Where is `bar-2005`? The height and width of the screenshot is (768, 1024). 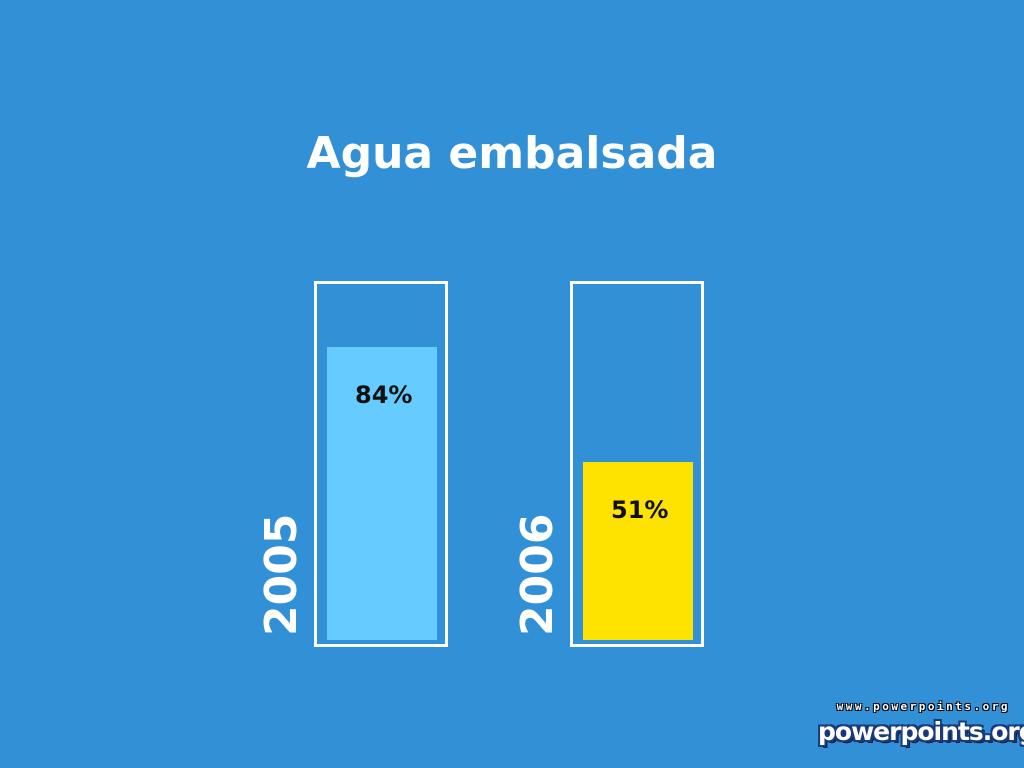
bar-2005 is located at coordinates (382, 493).